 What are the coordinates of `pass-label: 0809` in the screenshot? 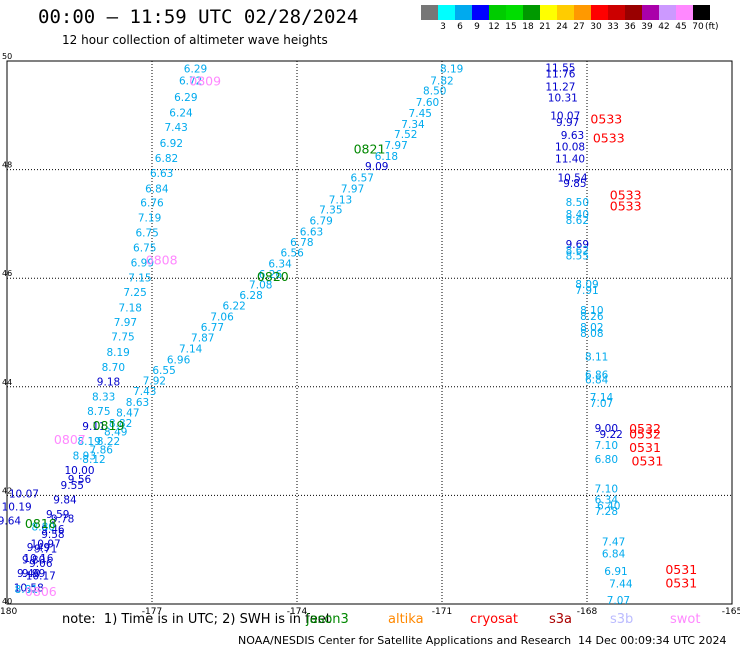 It's located at (205, 80).